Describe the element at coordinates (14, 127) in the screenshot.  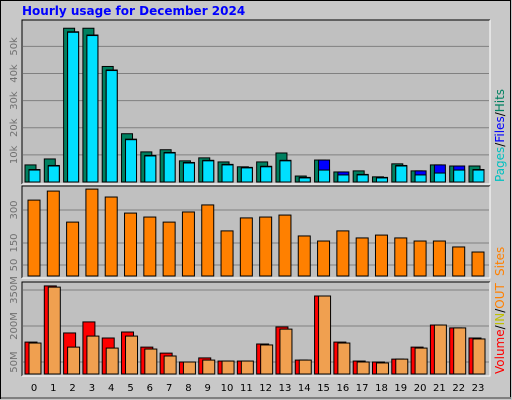
I see `y-tick-label: 20k` at that location.